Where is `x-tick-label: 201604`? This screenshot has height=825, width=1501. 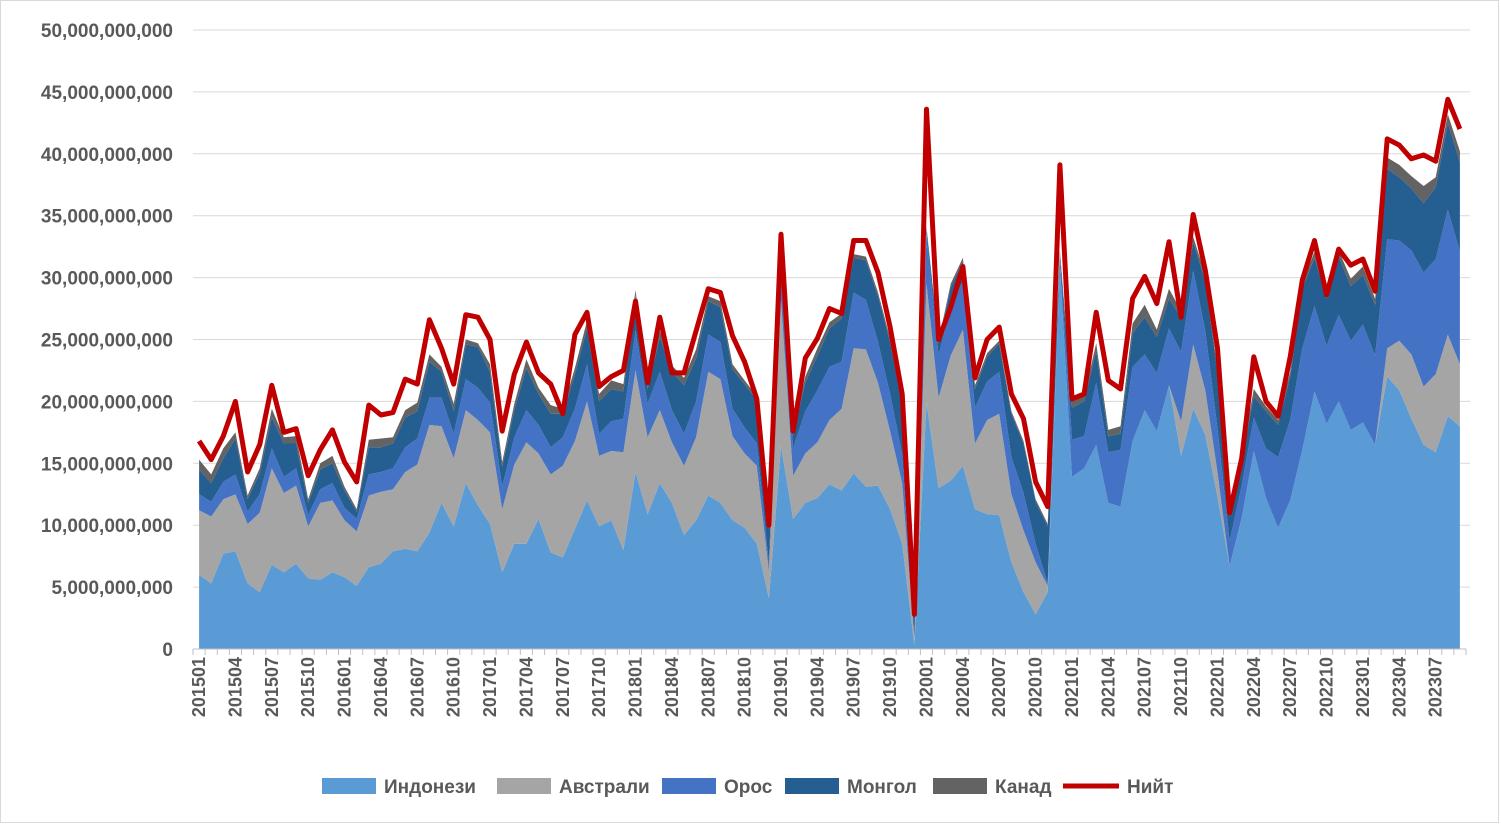
x-tick-label: 201604 is located at coordinates (381, 687).